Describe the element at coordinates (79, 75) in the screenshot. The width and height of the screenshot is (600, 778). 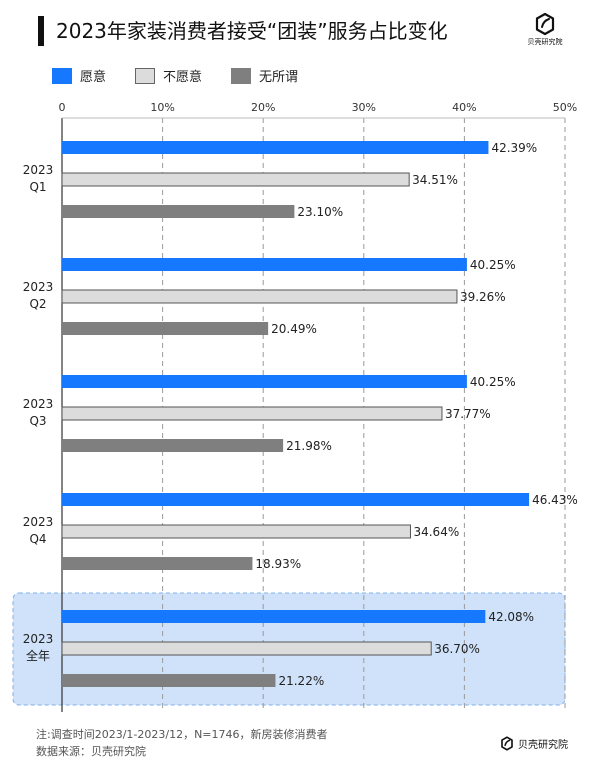
I see `legend-item-willing: 愿意` at that location.